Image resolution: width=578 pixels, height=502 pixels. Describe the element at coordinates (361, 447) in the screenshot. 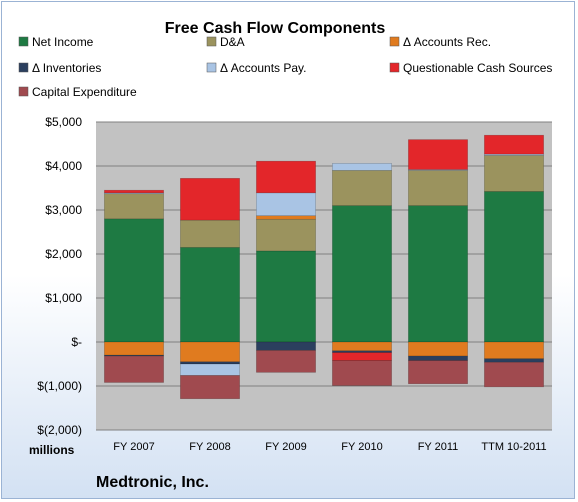

I see `x-tick-label: FY 2010` at that location.